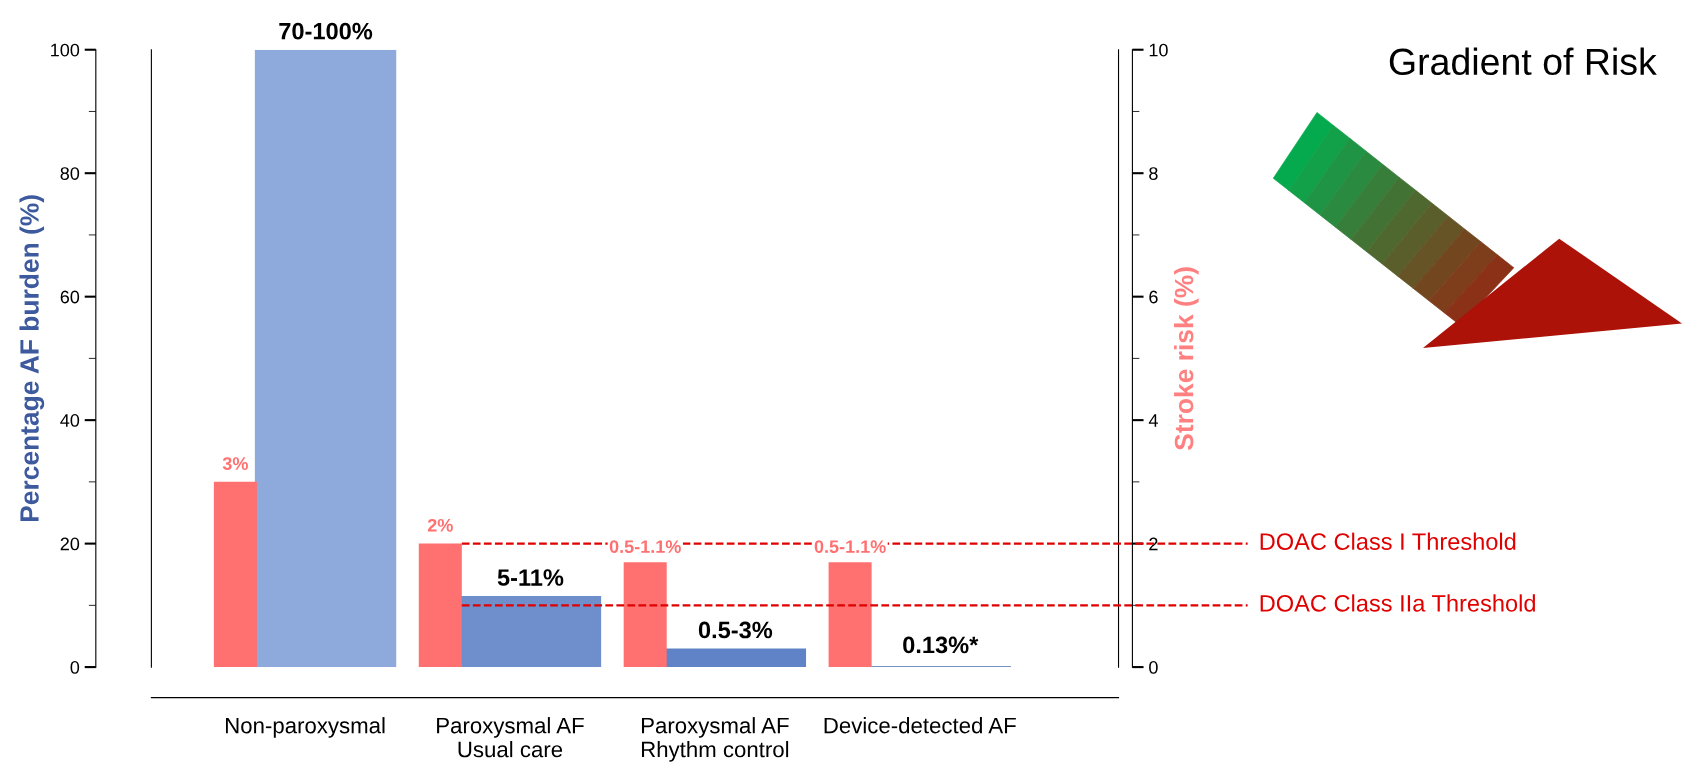 The image size is (1682, 765). What do you see at coordinates (70, 173) in the screenshot?
I see `y-tick-label: 80` at bounding box center [70, 173].